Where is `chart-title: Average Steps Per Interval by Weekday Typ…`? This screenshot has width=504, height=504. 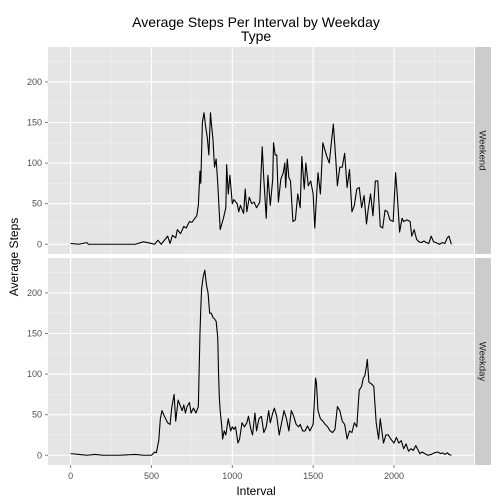
chart-title: Average Steps Per Interval by Weekday Typ… is located at coordinates (256, 29).